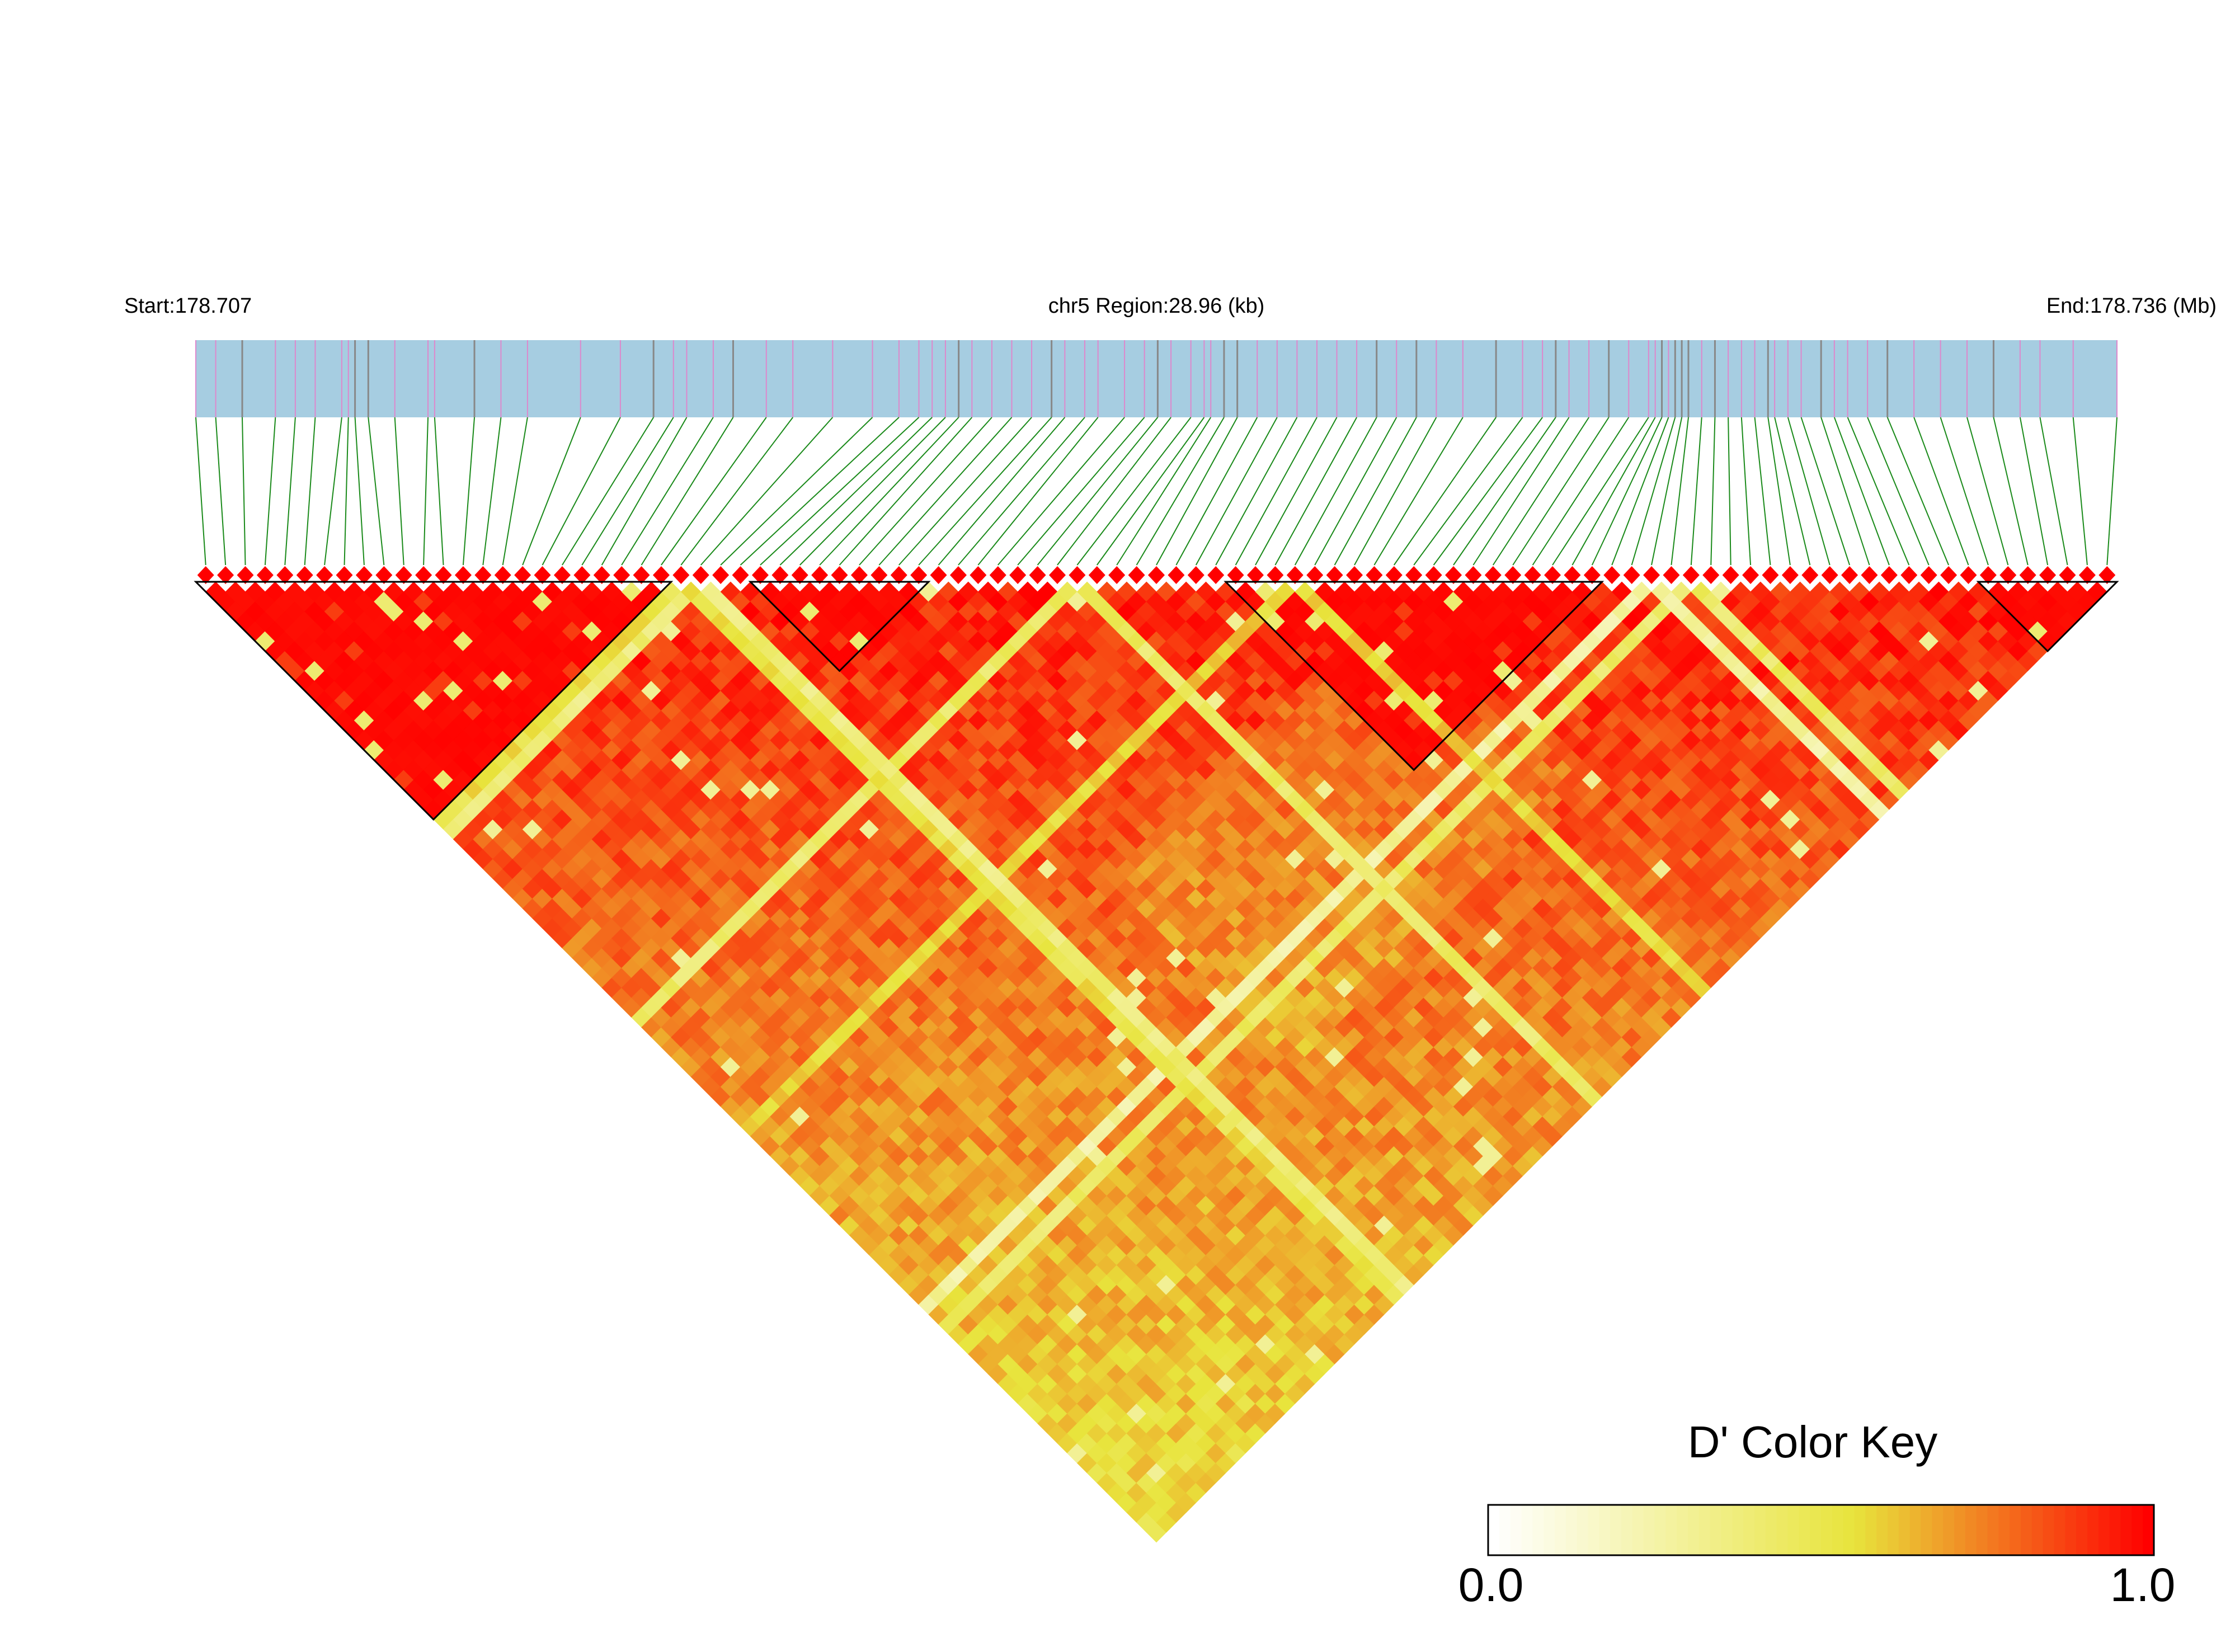 Image resolution: width=2235 pixels, height=1652 pixels. Describe the element at coordinates (1156, 379) in the screenshot. I see `gene-track` at that location.